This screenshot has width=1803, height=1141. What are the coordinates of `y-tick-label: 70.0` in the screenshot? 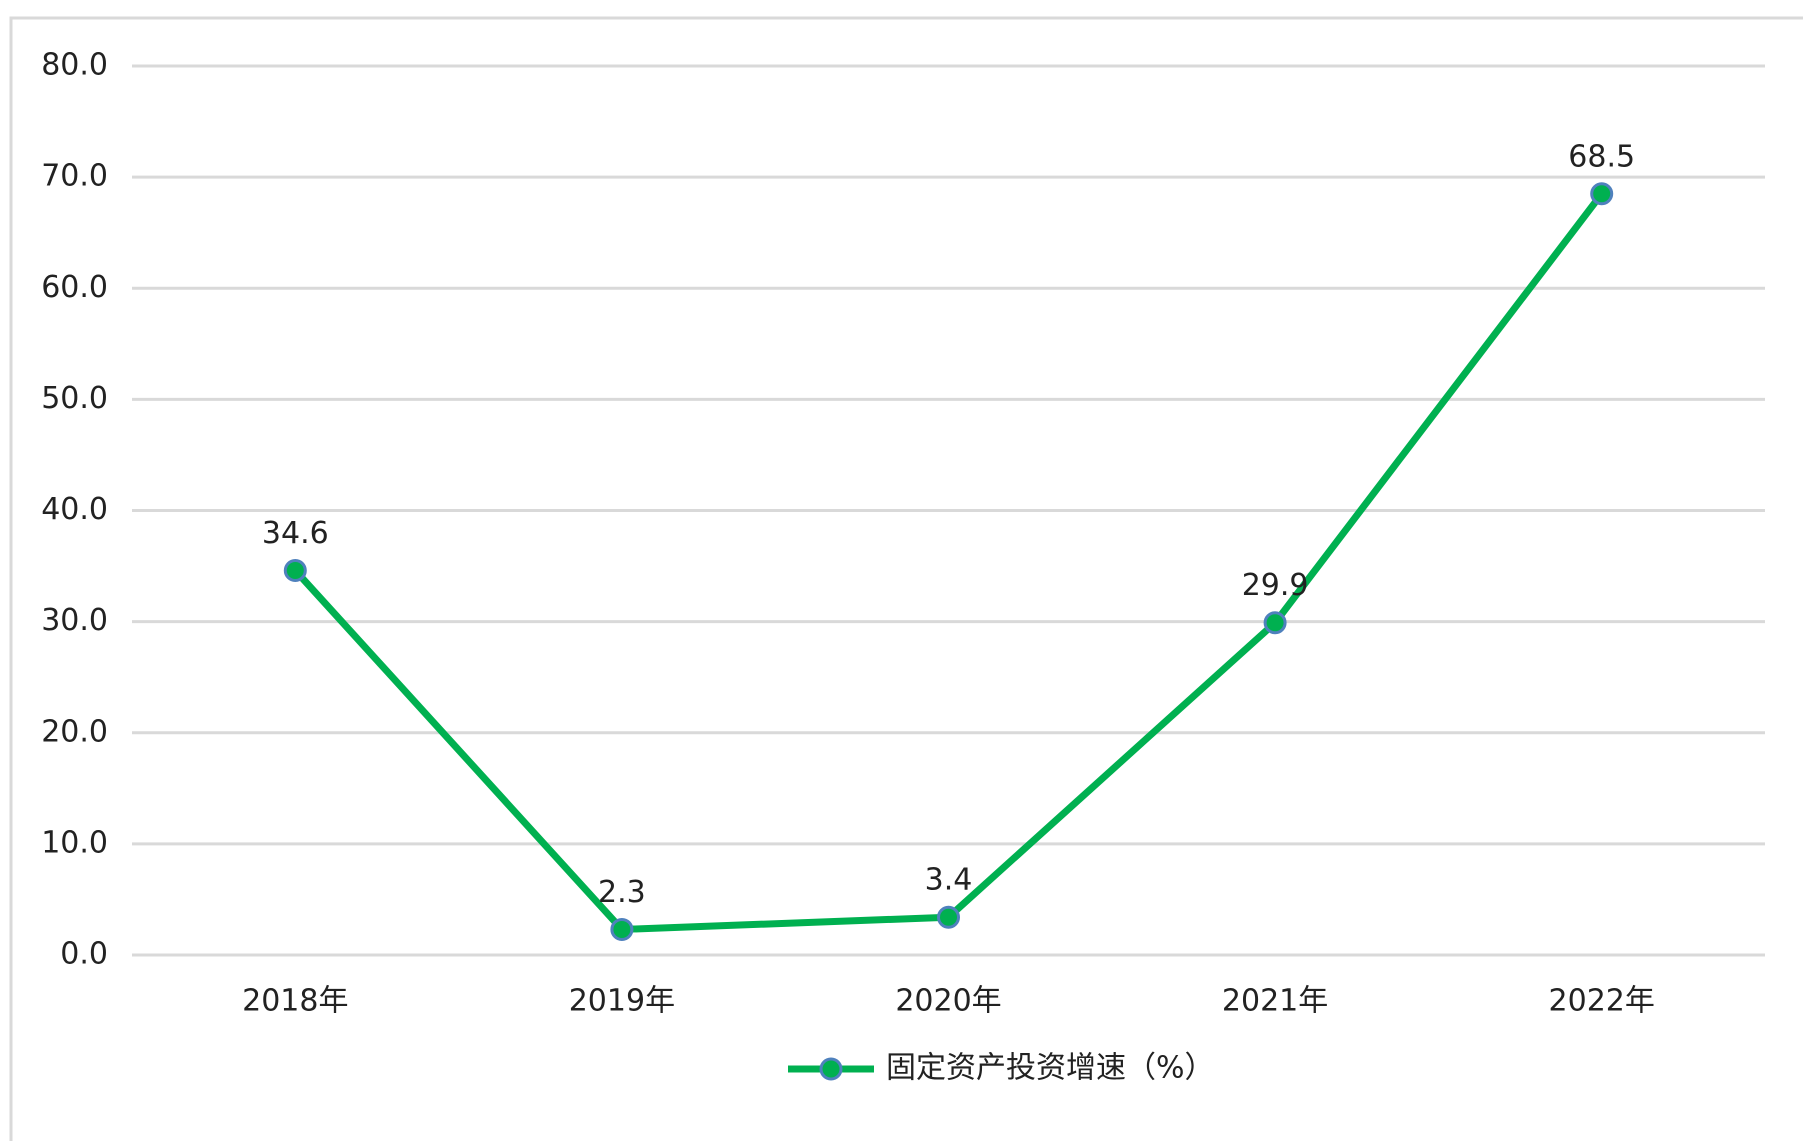 It's located at (74, 176).